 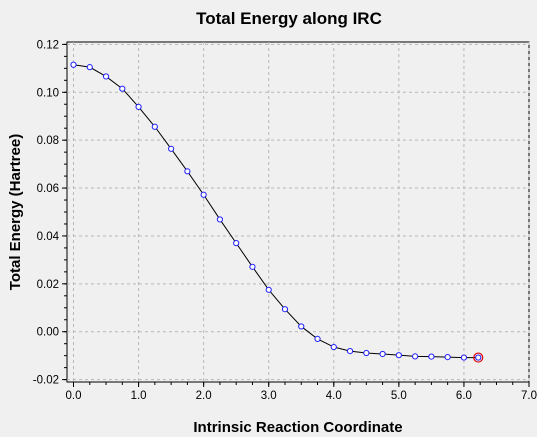 I want to click on chart-title: Total Energy along IRC, so click(x=289, y=18).